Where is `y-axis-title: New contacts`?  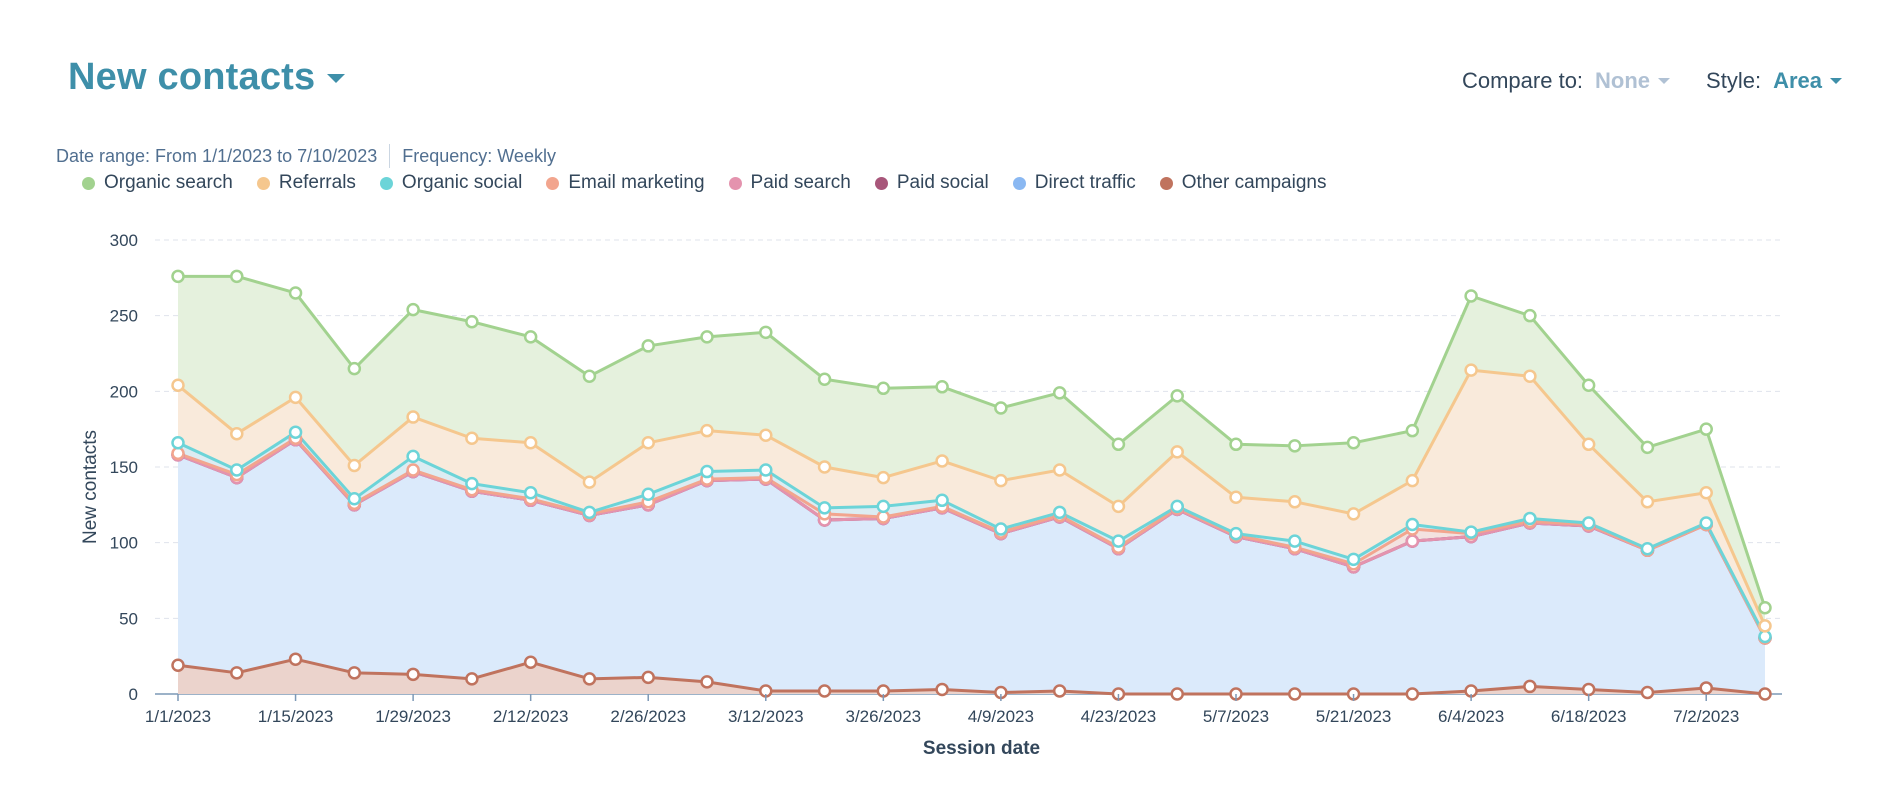 y-axis-title: New contacts is located at coordinates (90, 487).